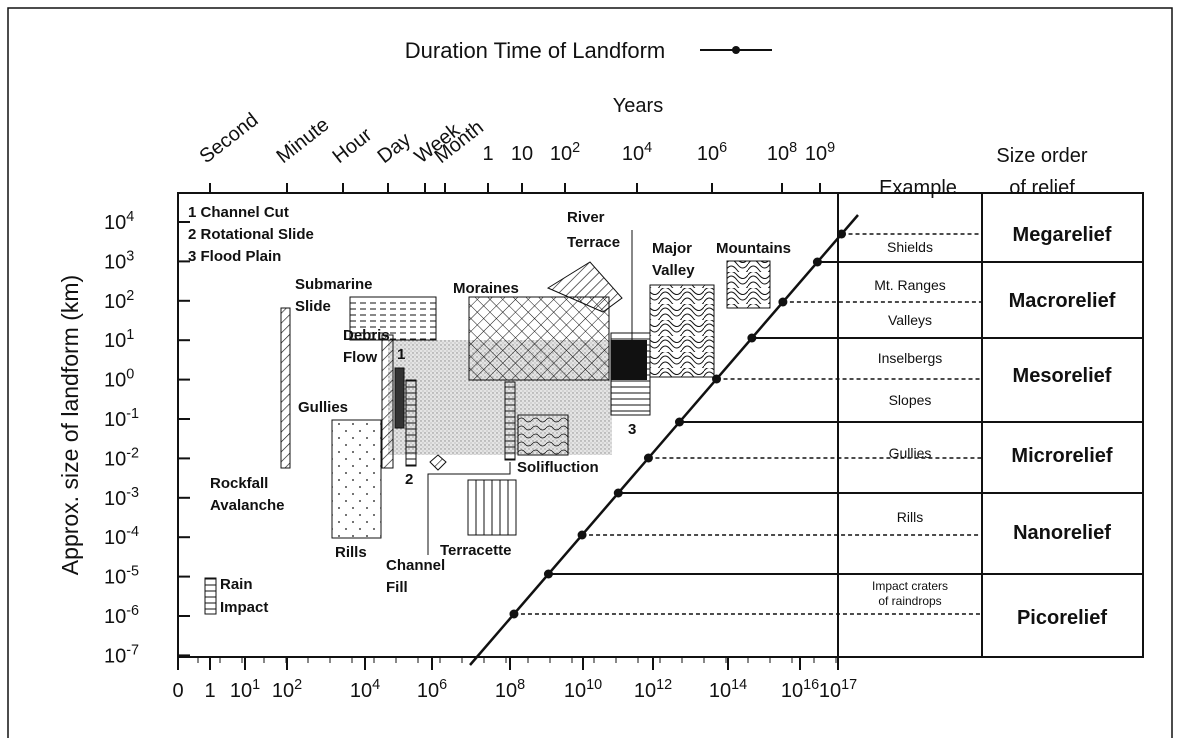 This screenshot has width=1180, height=738. I want to click on year-tick-label: 10⁹, so click(820, 152).